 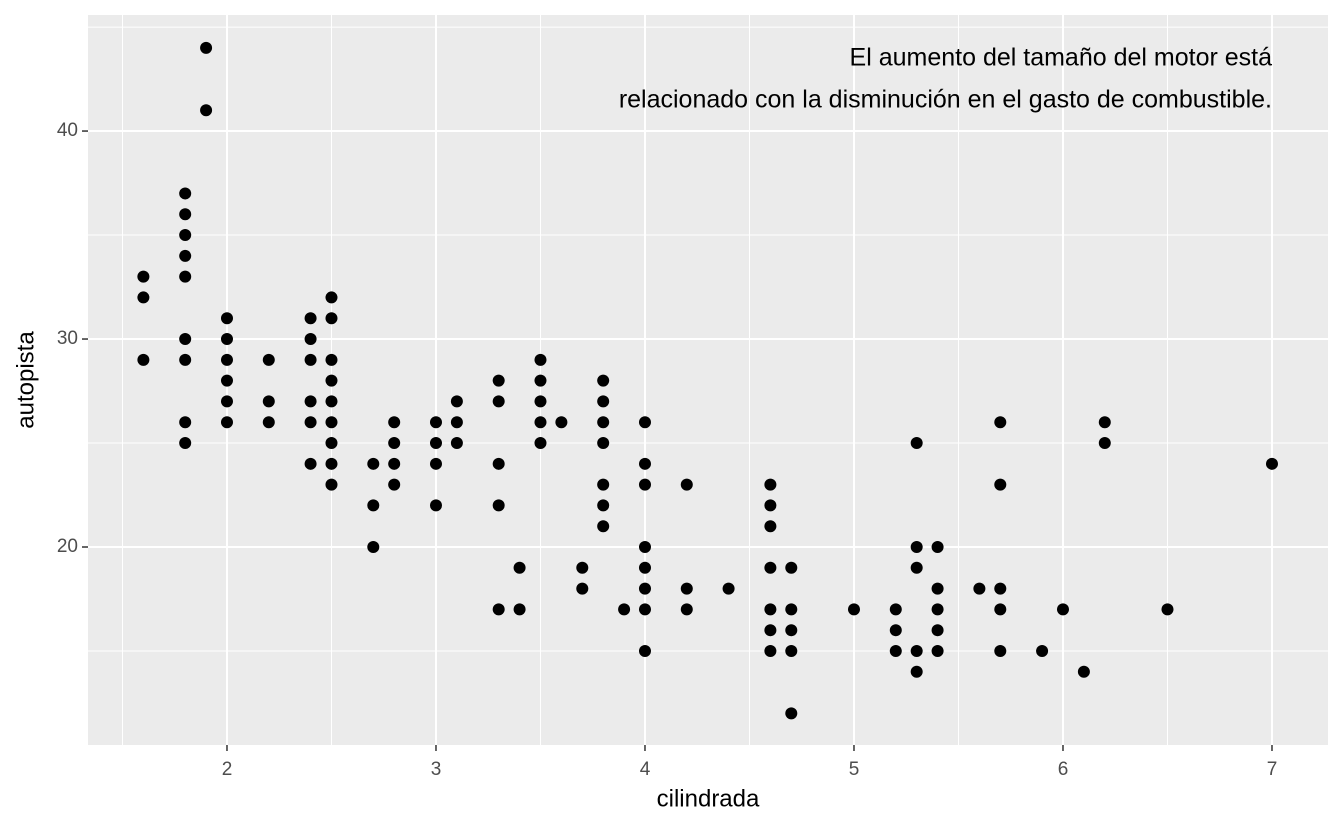 What do you see at coordinates (67, 338) in the screenshot?
I see `y-tick-label: 30` at bounding box center [67, 338].